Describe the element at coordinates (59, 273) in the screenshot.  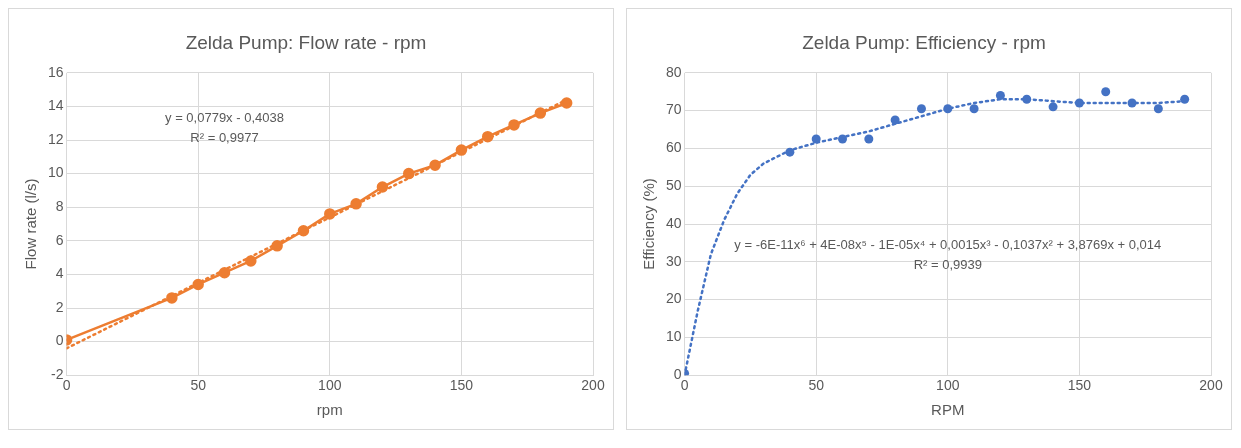
I see `y-tick-label: 4` at that location.